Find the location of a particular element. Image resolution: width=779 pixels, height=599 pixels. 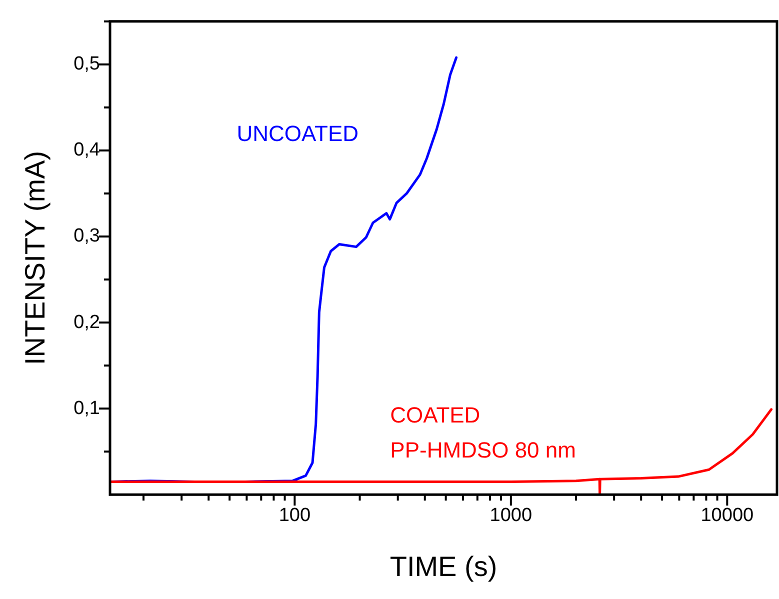

x-tick-label: 1000 is located at coordinates (511, 515).